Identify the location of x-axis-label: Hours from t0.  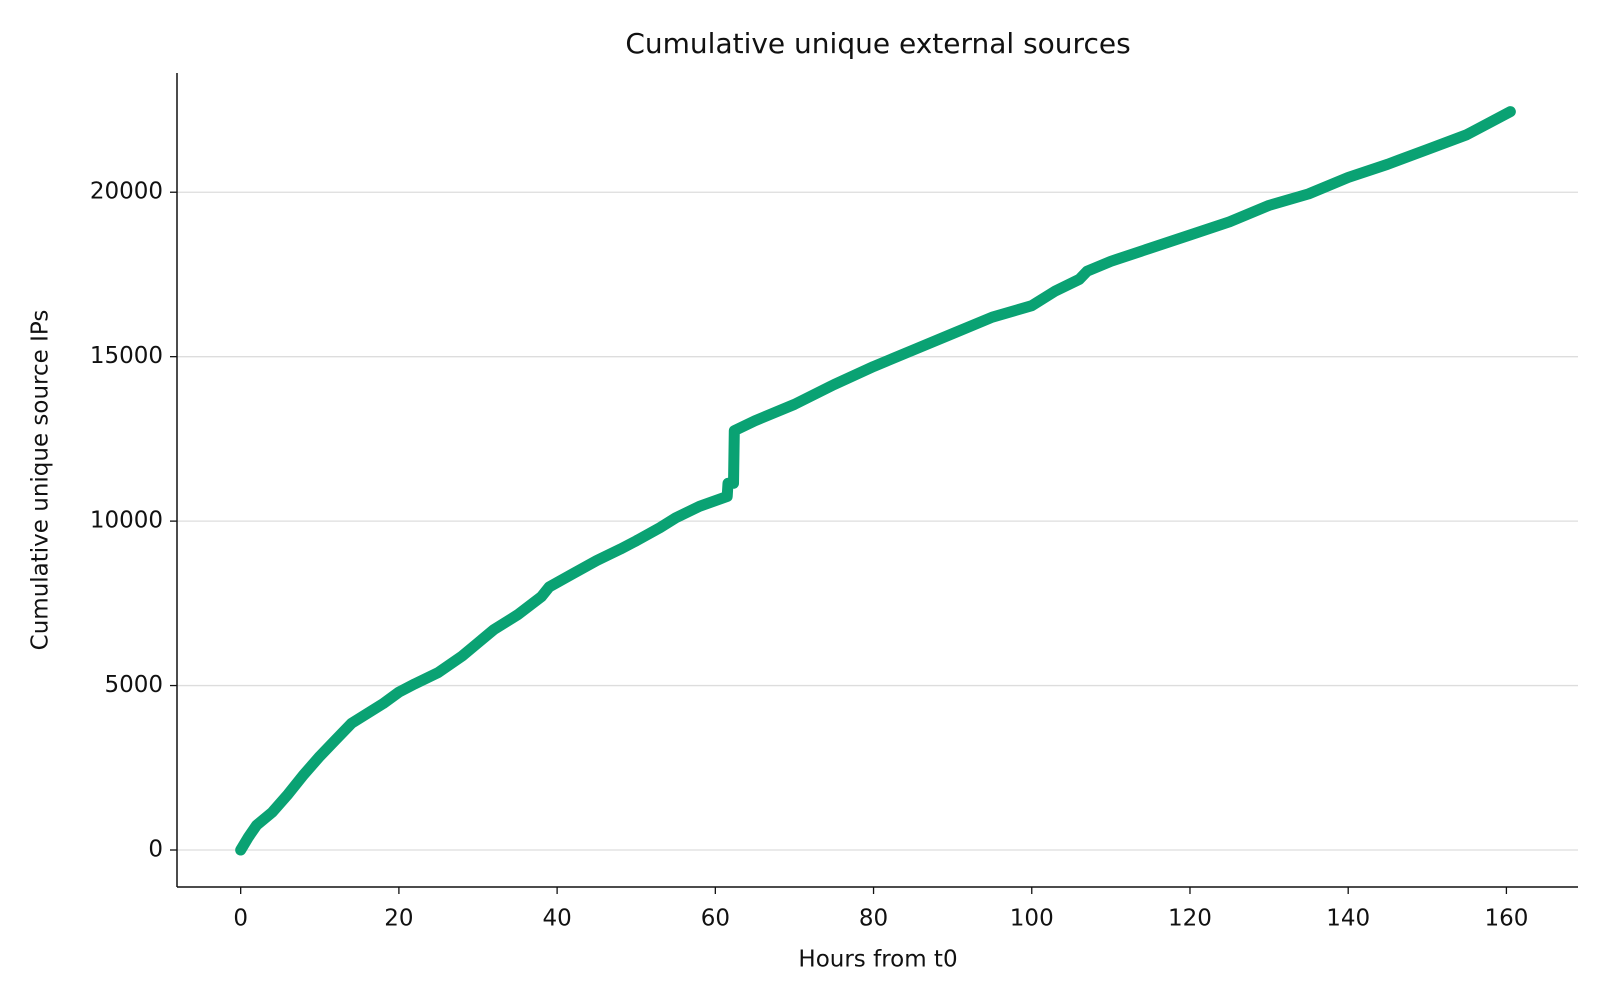
(877, 960).